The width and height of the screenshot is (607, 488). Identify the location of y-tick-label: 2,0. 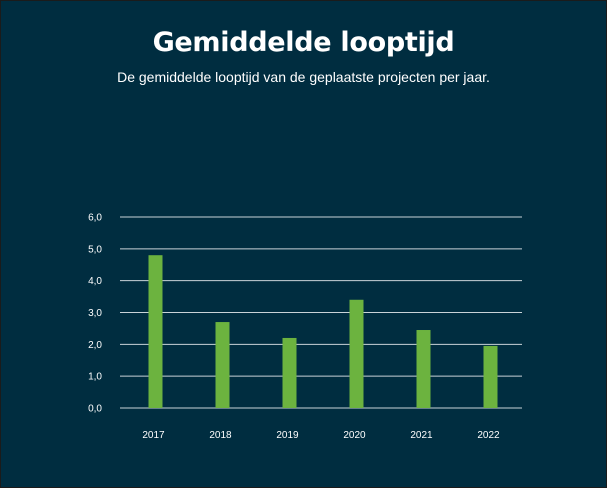
(95, 345).